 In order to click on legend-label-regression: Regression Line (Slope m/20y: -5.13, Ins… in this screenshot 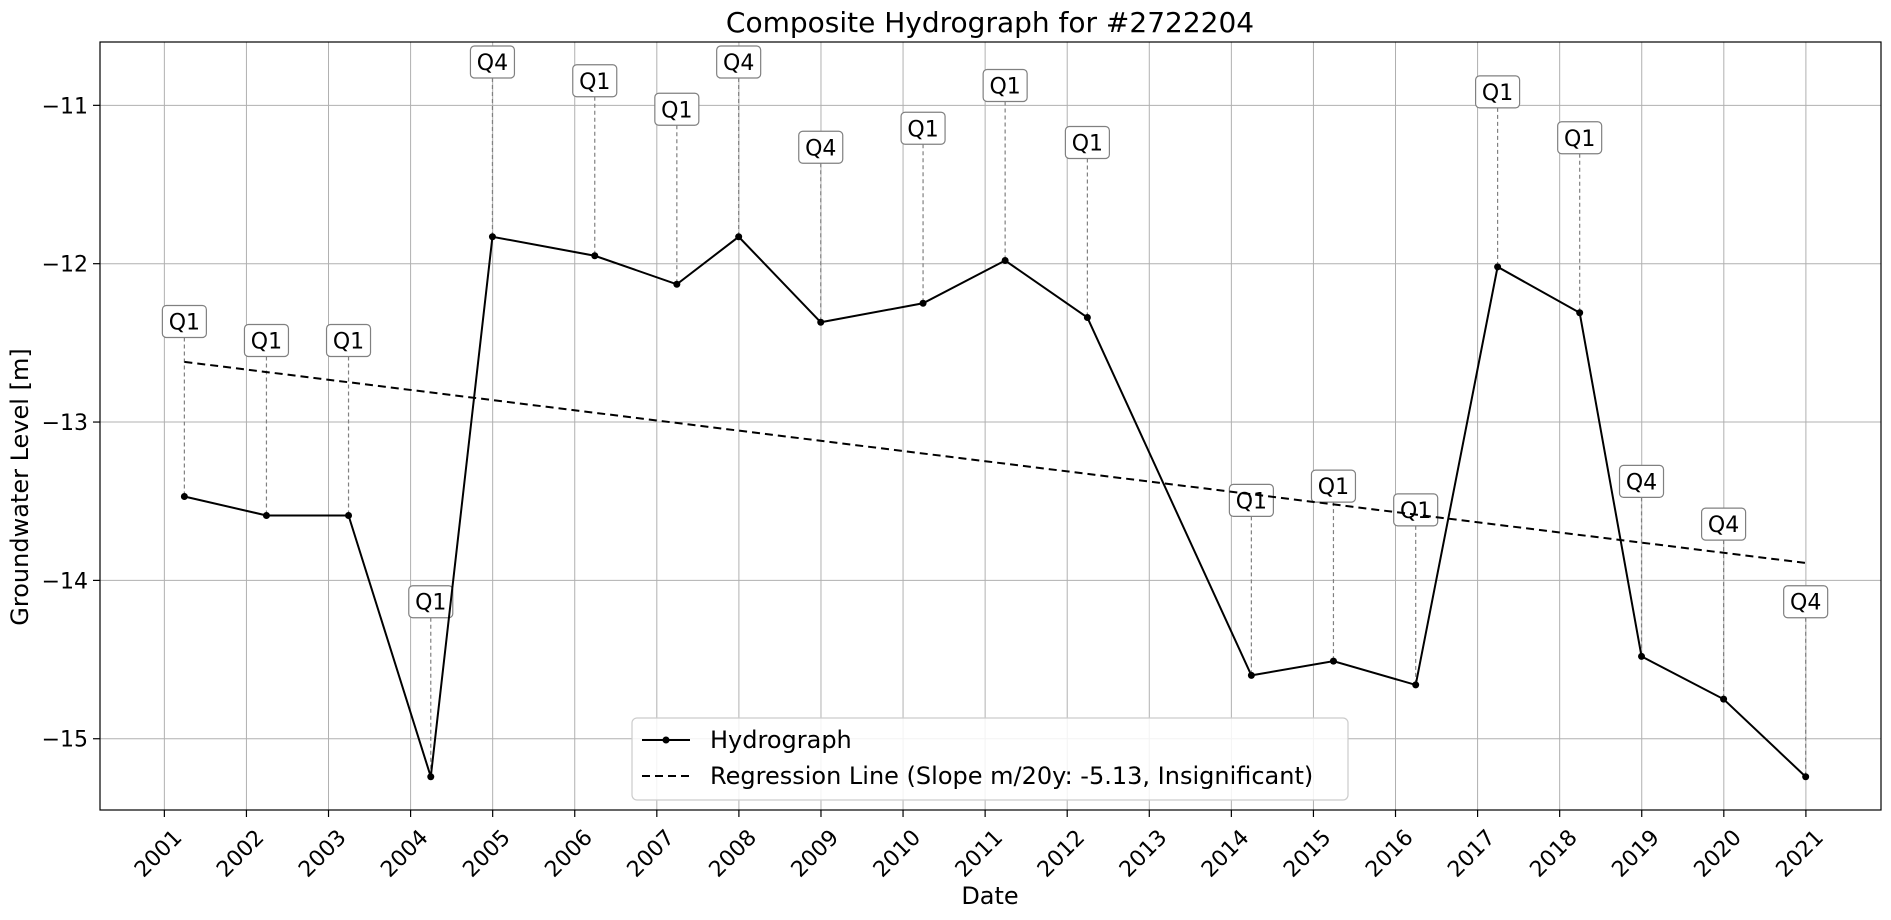, I will do `click(1011, 776)`.